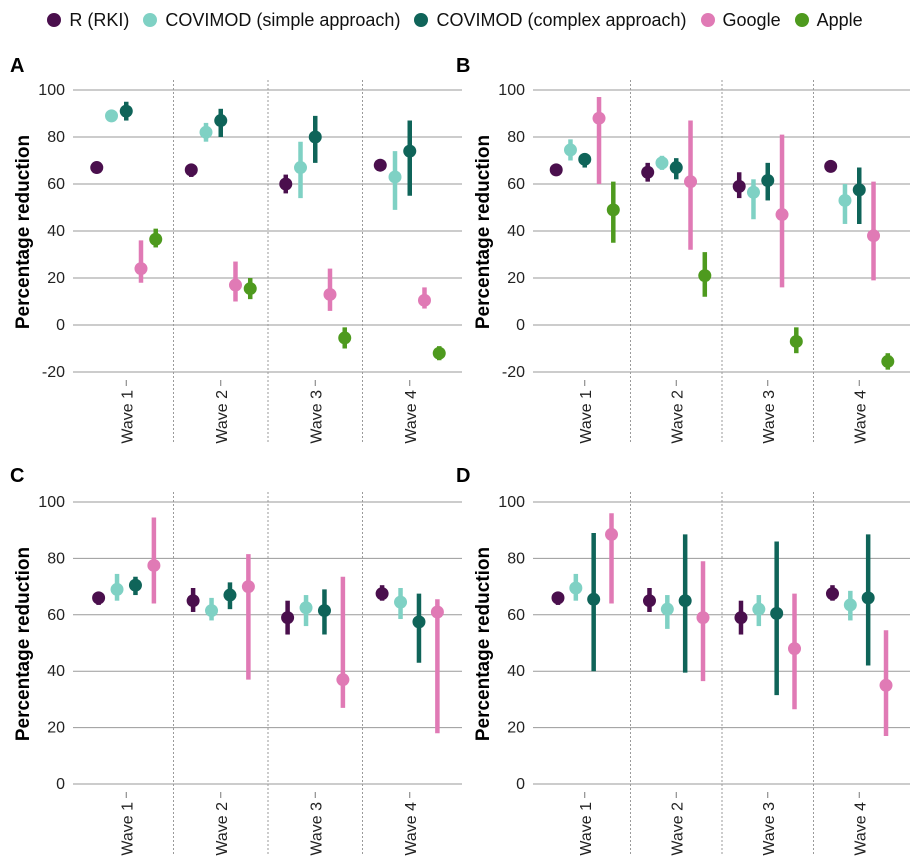  Describe the element at coordinates (99, 19) in the screenshot. I see `legend-label: R (RKI)` at that location.